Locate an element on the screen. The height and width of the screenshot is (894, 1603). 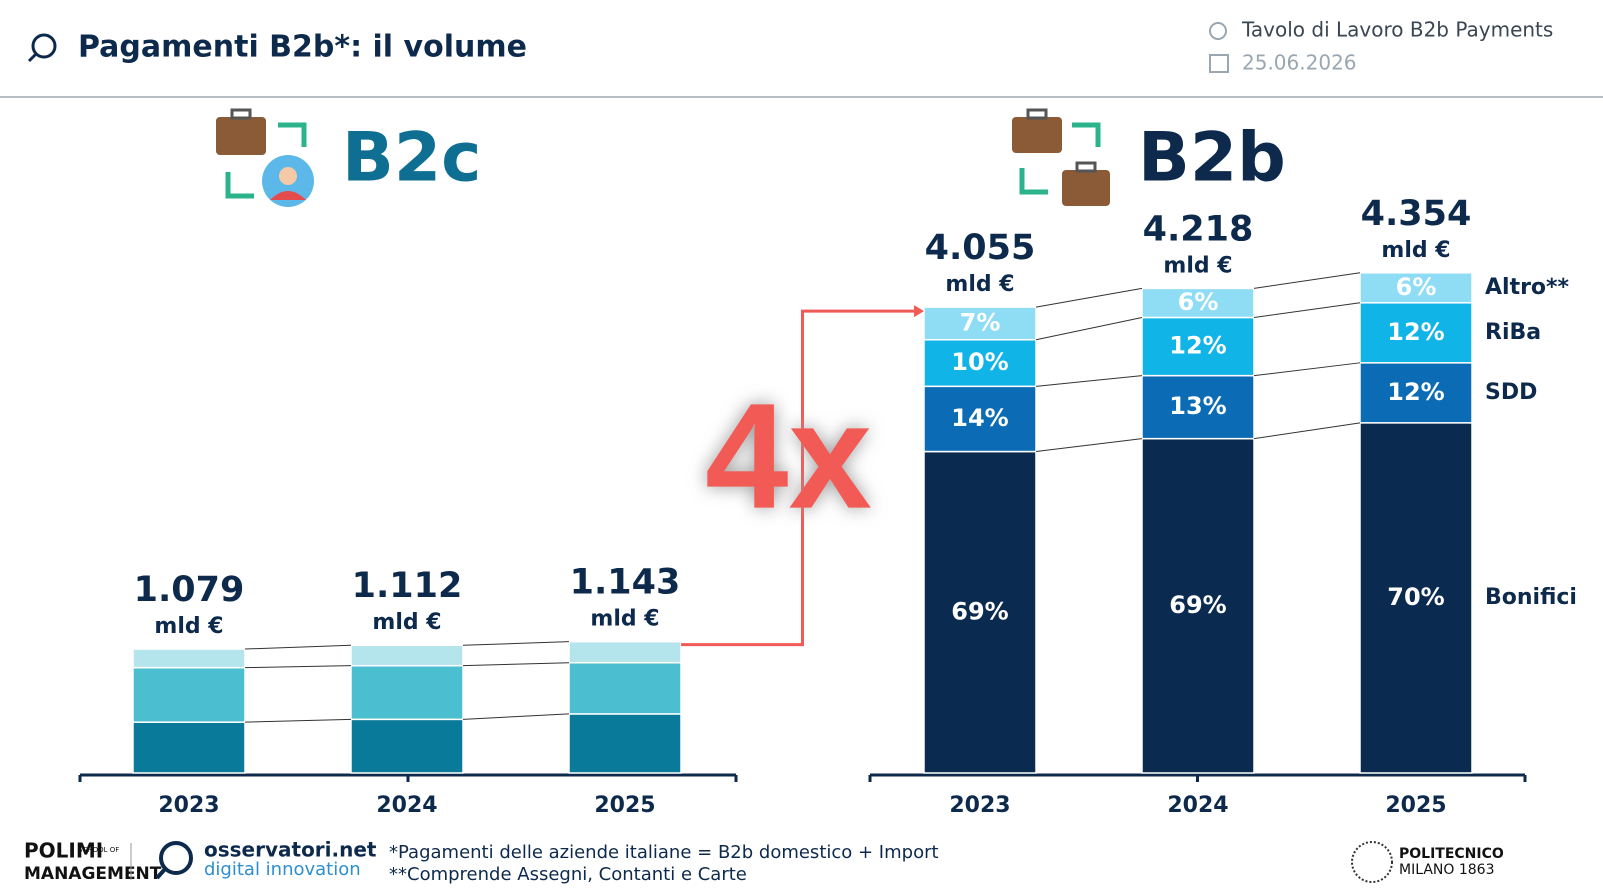
b2c-icon is located at coordinates (265, 157).